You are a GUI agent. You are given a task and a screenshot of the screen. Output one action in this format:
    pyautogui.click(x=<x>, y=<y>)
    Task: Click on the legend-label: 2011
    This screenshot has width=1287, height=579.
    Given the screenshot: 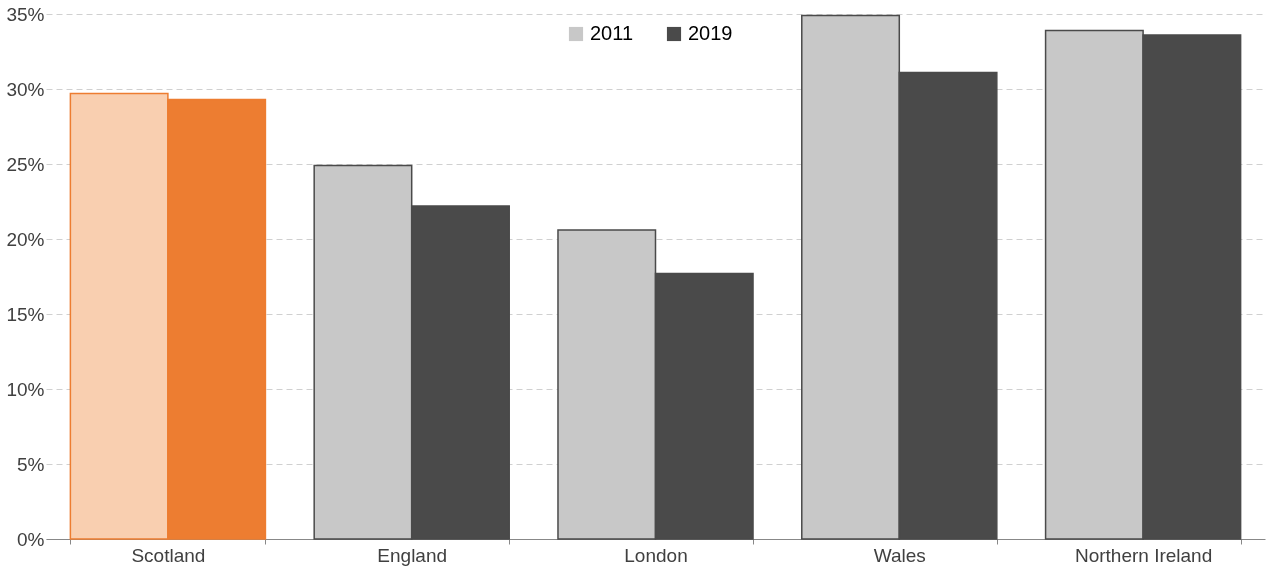 What is the action you would take?
    pyautogui.click(x=612, y=33)
    